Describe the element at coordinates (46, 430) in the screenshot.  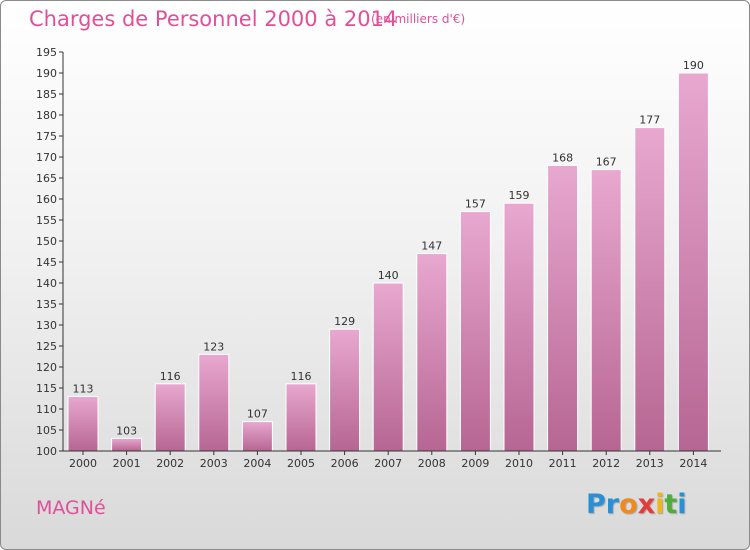
I see `y-tick-label: 105` at that location.